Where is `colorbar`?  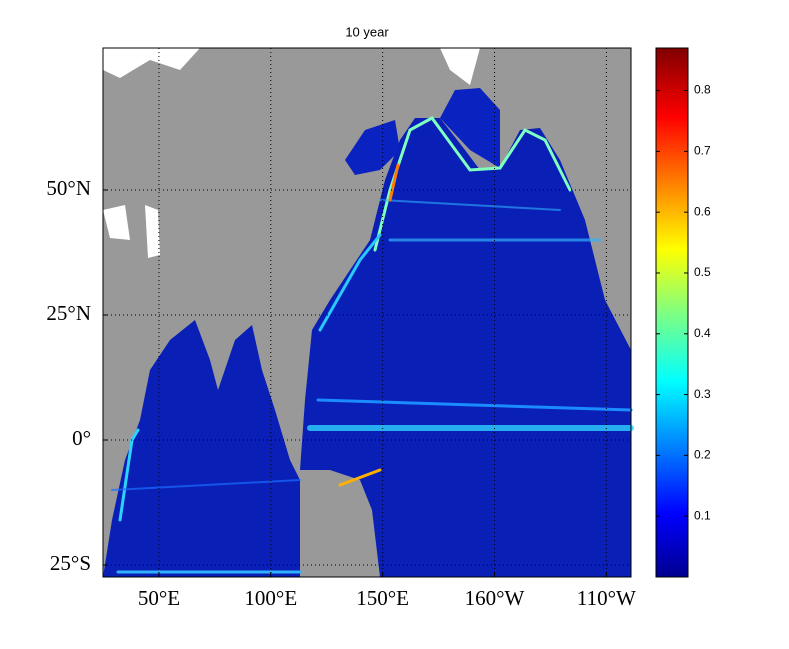 colorbar is located at coordinates (672, 312).